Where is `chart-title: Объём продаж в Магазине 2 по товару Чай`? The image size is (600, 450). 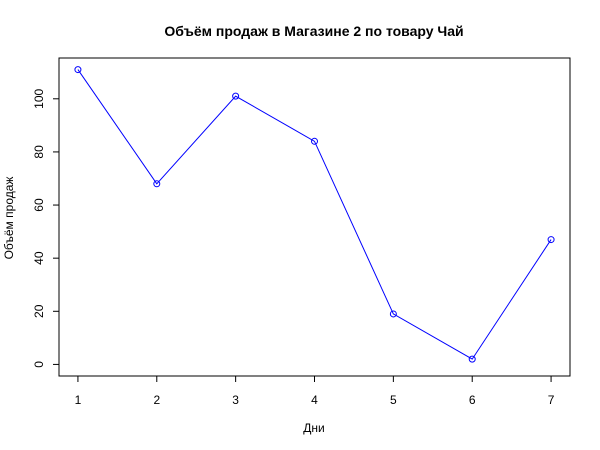 chart-title: Объём продаж в Магазине 2 по товару Чай is located at coordinates (313, 31).